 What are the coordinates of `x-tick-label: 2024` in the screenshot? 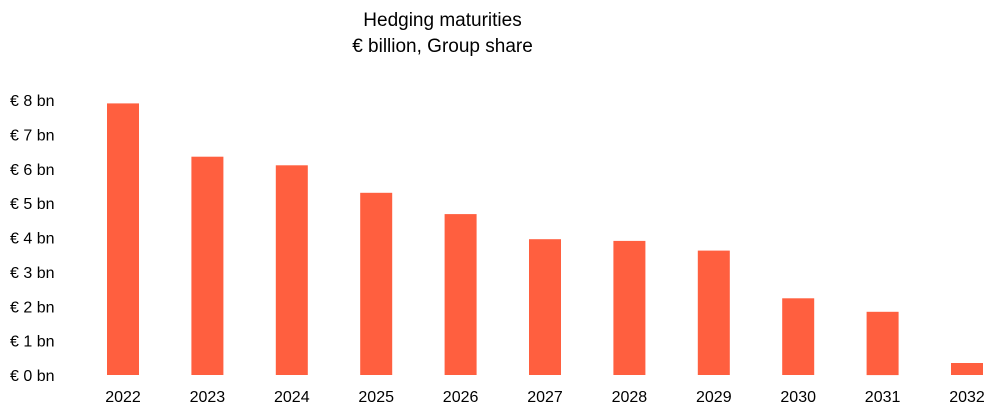 It's located at (292, 397).